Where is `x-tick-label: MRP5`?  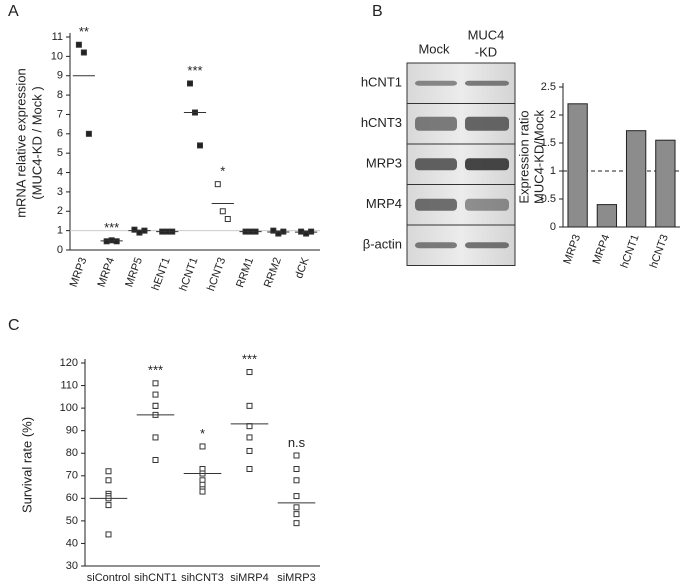 x-tick-label: MRP5 is located at coordinates (134, 272).